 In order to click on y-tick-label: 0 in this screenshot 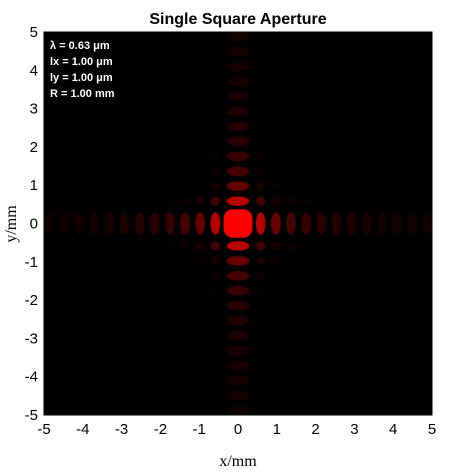, I will do `click(34, 224)`.